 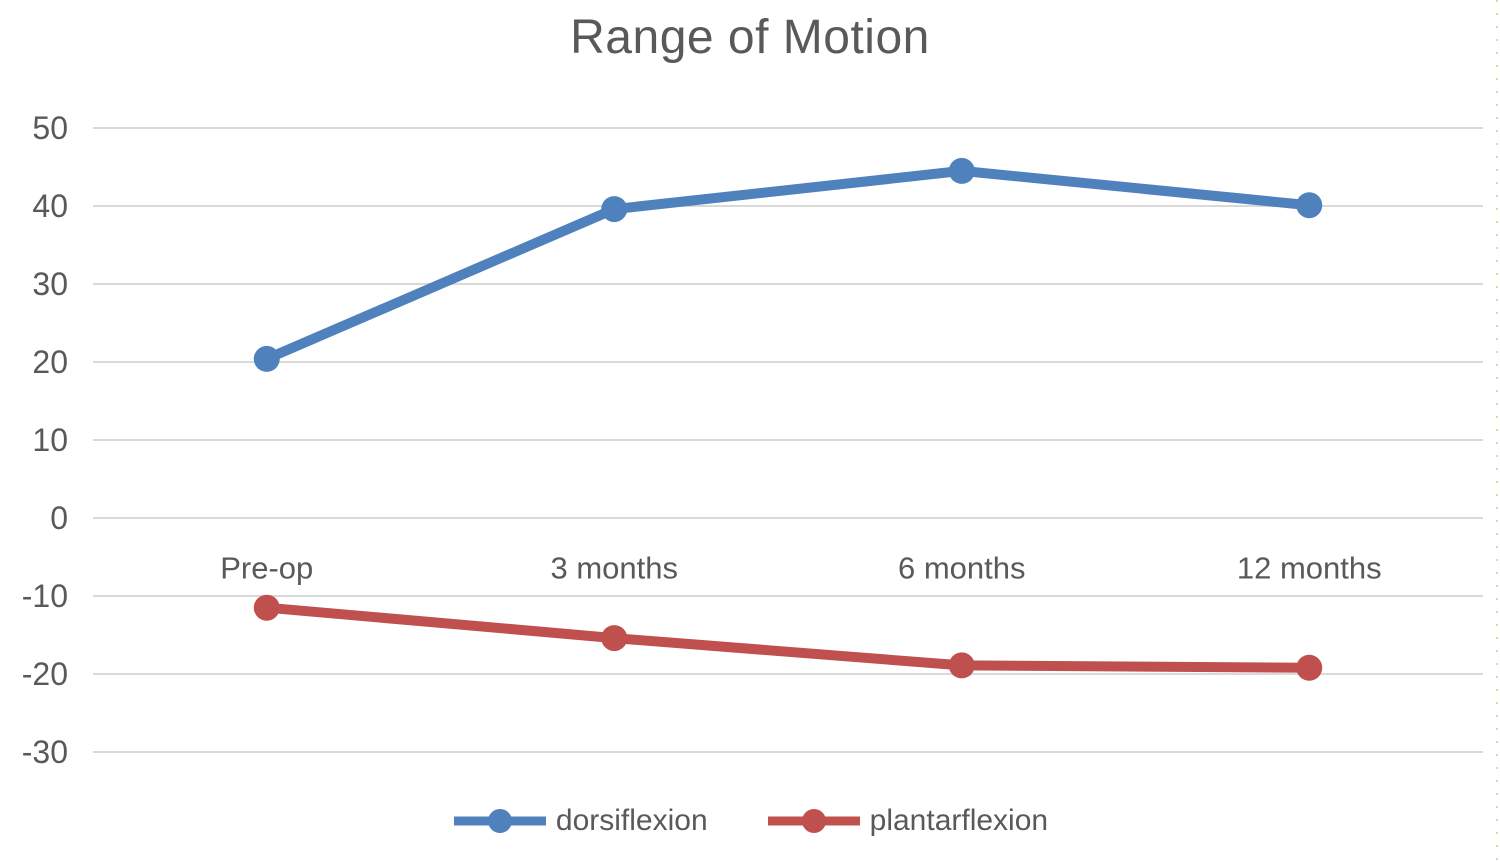 What do you see at coordinates (50, 206) in the screenshot?
I see `y-axis-tick-label: 40` at bounding box center [50, 206].